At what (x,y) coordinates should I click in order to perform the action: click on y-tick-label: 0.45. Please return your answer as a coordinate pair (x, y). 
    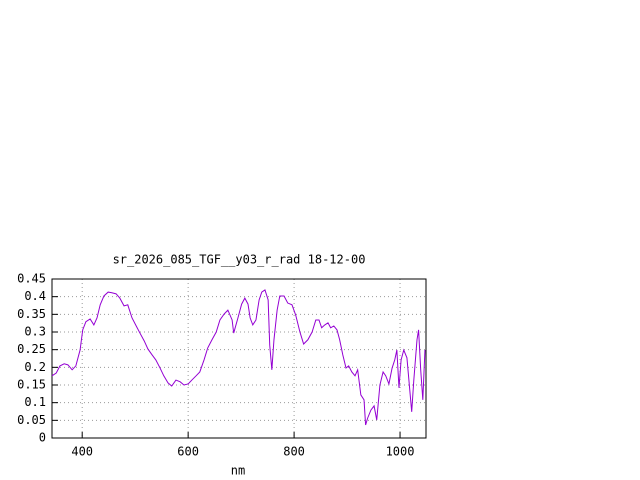
    Looking at the image, I should click on (31, 279).